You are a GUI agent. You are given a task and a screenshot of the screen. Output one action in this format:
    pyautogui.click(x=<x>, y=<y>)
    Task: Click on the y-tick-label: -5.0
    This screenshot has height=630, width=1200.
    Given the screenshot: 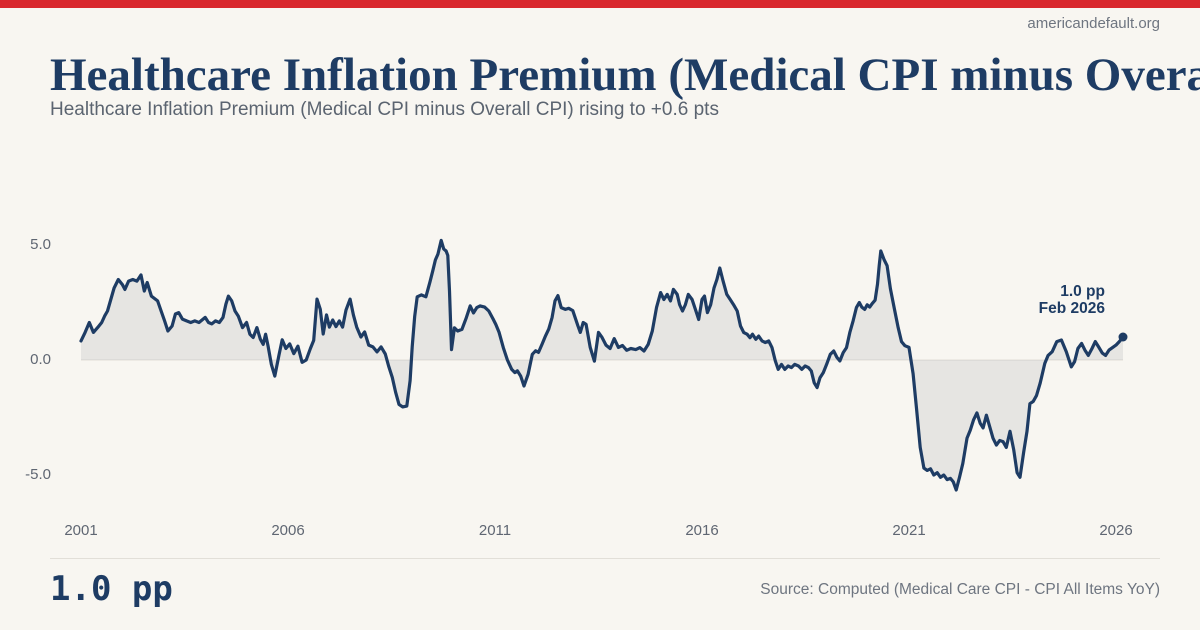 What is the action you would take?
    pyautogui.click(x=38, y=474)
    